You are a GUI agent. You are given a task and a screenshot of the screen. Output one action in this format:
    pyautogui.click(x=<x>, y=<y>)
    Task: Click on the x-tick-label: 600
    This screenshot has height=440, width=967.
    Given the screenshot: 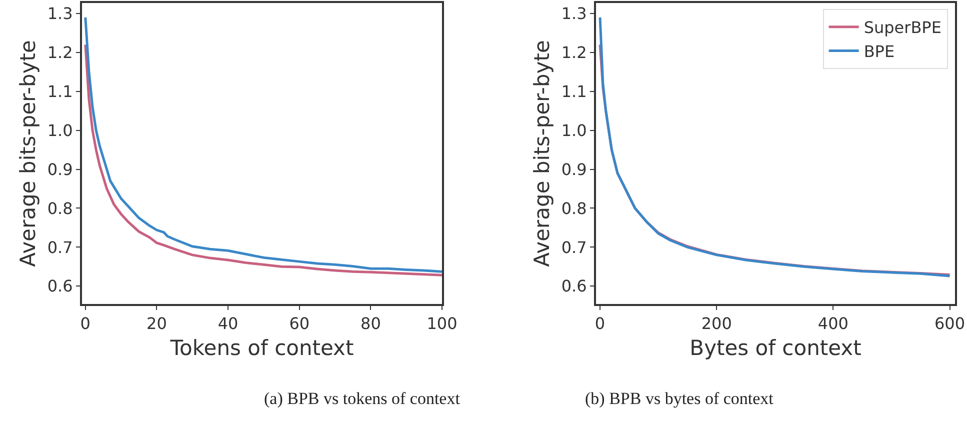 What is the action you would take?
    pyautogui.click(x=950, y=324)
    